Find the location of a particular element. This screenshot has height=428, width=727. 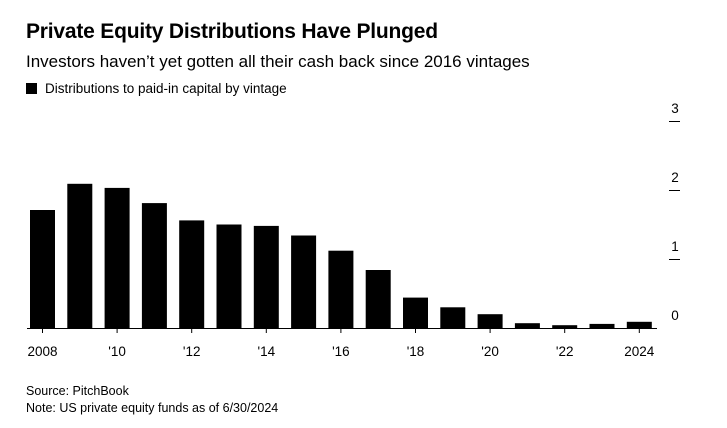

bar-2013 is located at coordinates (229, 276).